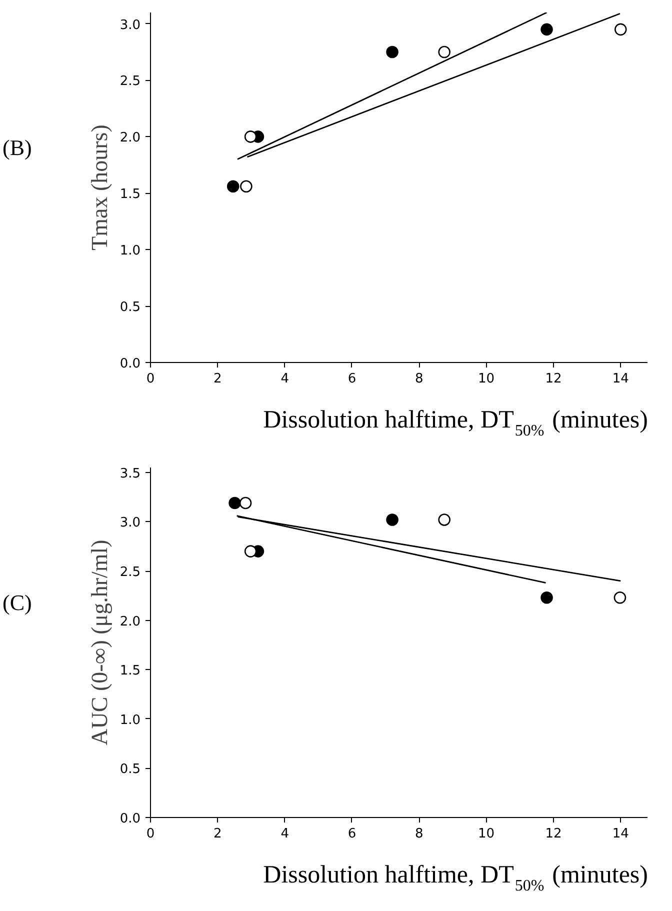 This screenshot has width=672, height=911. Describe the element at coordinates (130, 474) in the screenshot. I see `y-tick-label: 3.5` at that location.